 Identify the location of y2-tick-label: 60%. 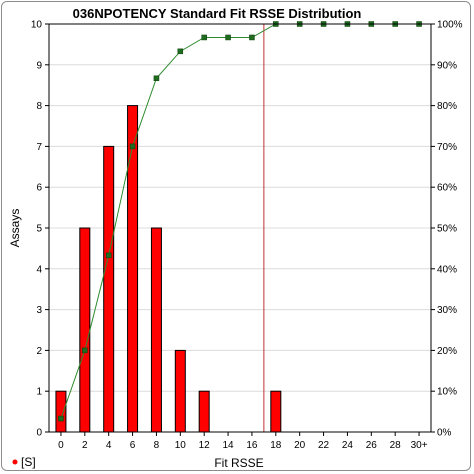
(447, 188).